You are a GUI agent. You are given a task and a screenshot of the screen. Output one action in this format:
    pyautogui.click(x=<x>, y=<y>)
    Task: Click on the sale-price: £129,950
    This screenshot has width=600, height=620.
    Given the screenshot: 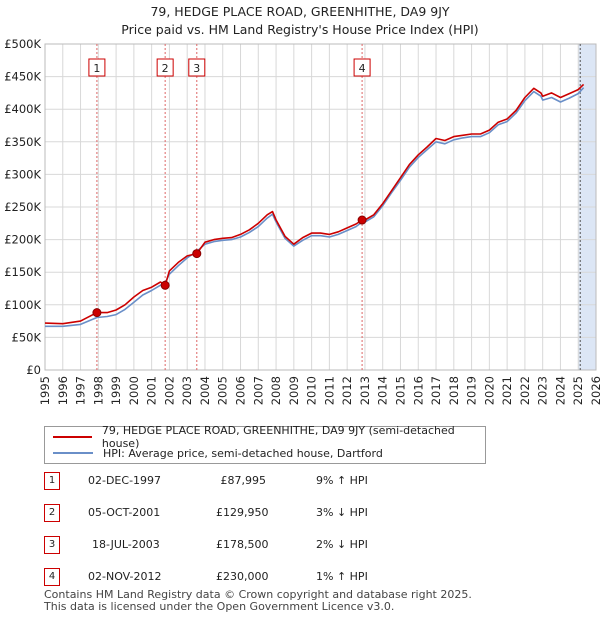 What is the action you would take?
    pyautogui.click(x=242, y=512)
    